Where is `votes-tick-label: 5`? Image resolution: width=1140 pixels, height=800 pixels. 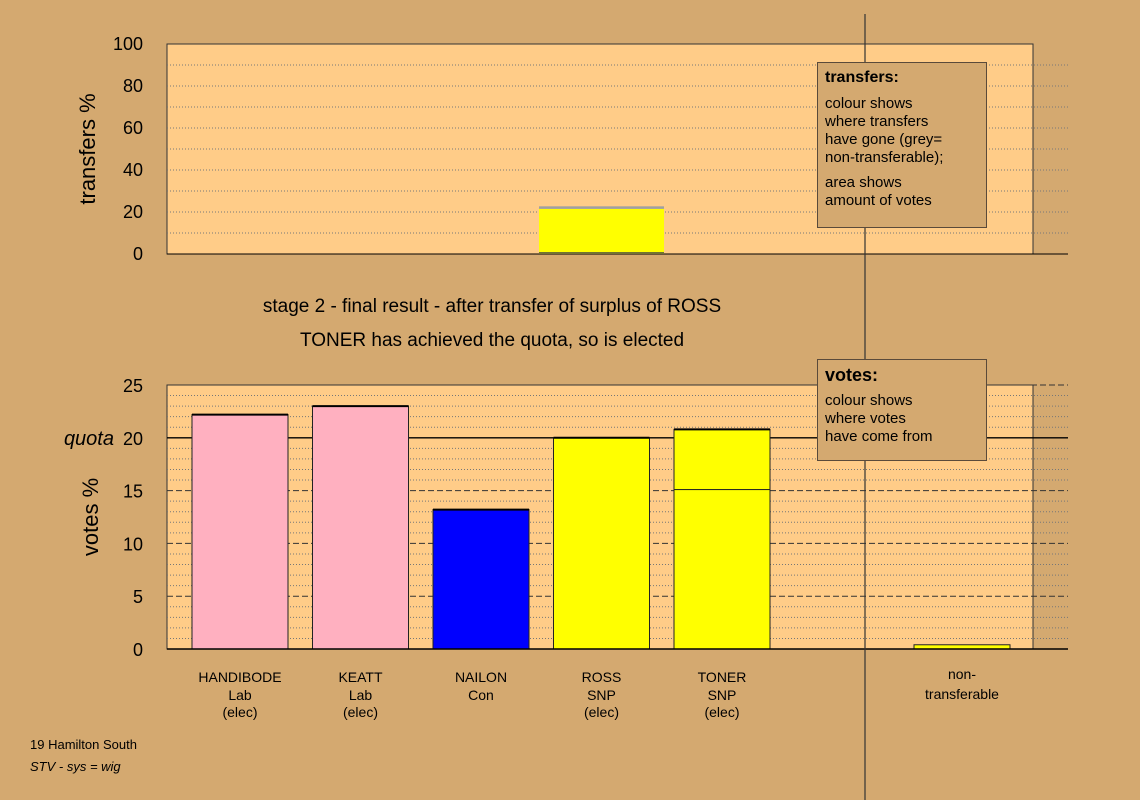 votes-tick-label: 5 is located at coordinates (138, 597).